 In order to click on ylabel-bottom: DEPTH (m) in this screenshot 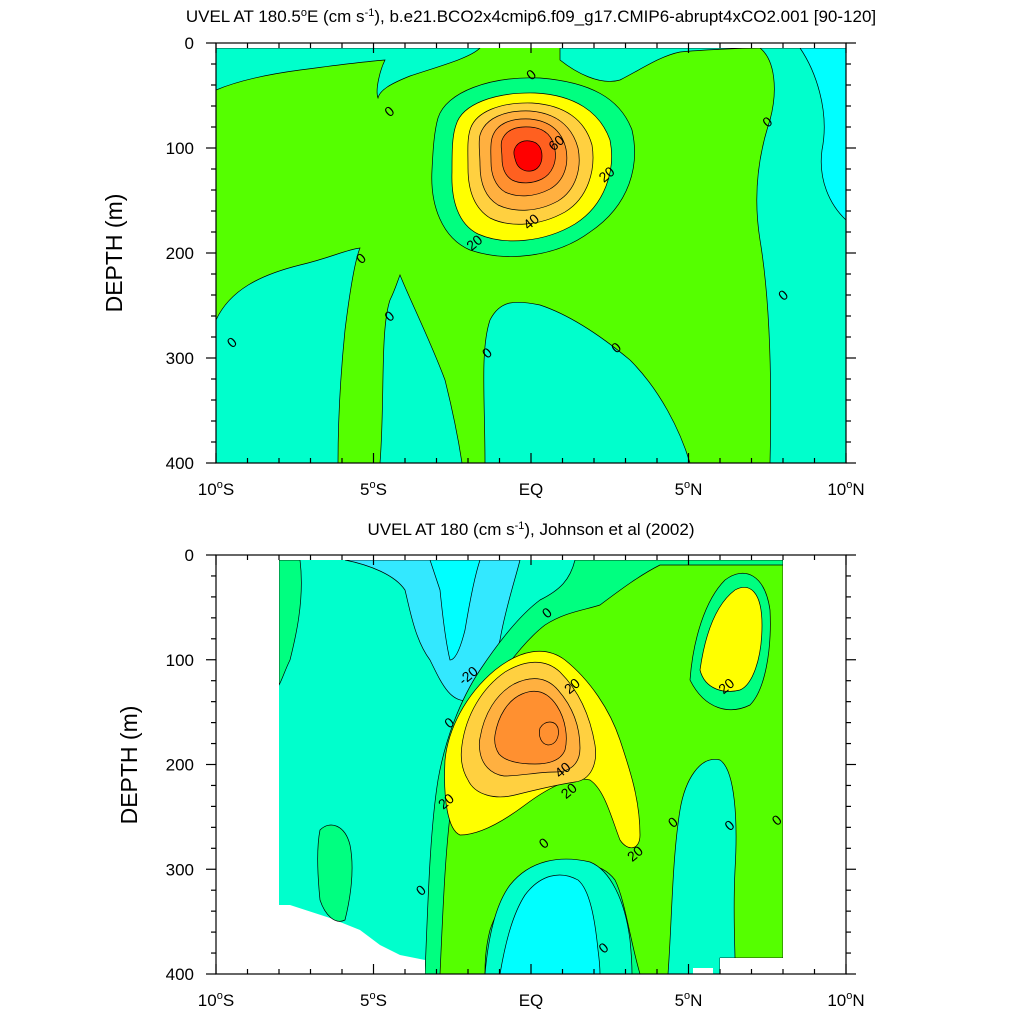, I will do `click(129, 765)`.